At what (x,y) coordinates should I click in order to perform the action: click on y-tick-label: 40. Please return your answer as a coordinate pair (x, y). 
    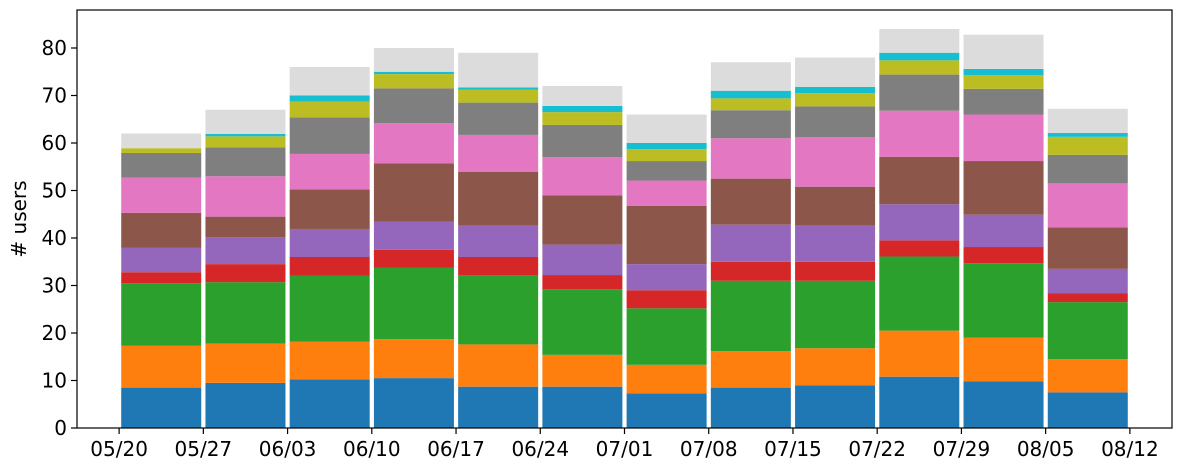
    Looking at the image, I should click on (54, 238).